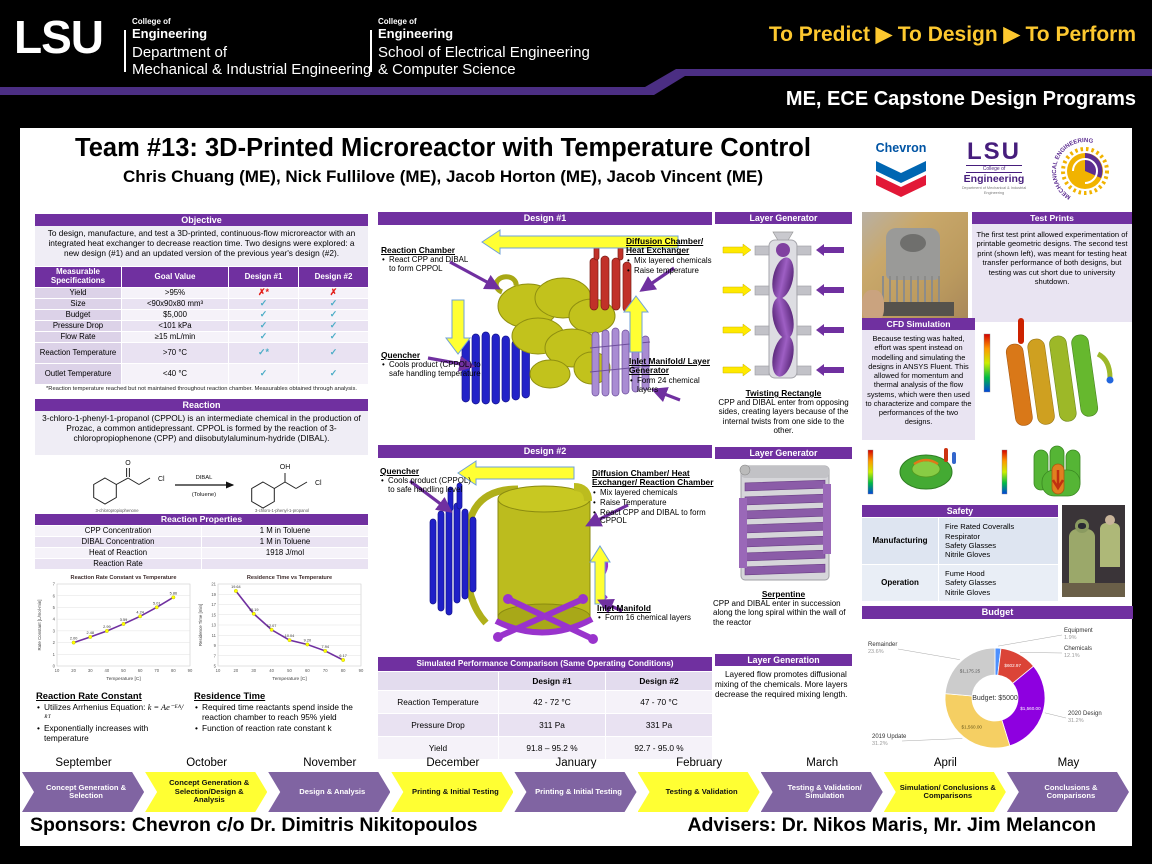  I want to click on reactant-cl-label: Cl, so click(161, 479).